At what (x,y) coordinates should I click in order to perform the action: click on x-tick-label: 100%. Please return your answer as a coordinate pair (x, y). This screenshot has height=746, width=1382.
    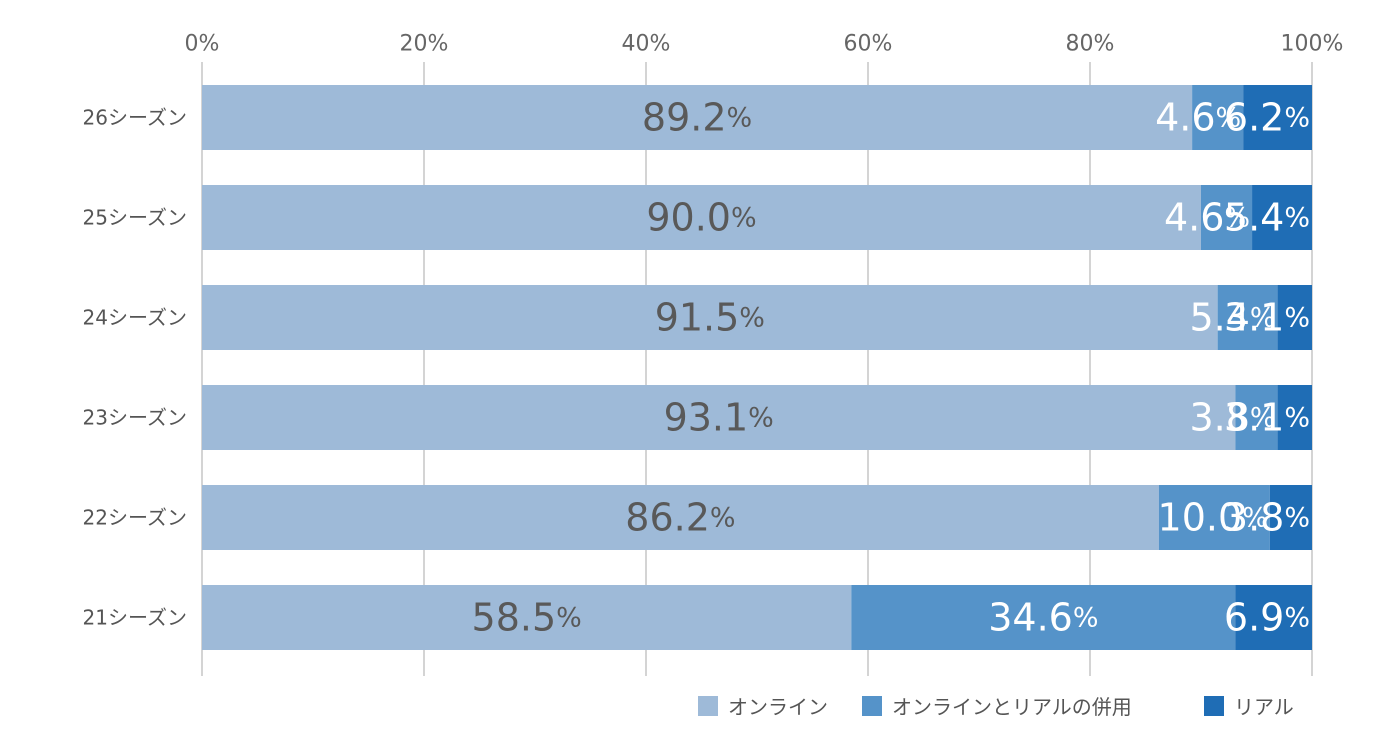
    Looking at the image, I should click on (1312, 44).